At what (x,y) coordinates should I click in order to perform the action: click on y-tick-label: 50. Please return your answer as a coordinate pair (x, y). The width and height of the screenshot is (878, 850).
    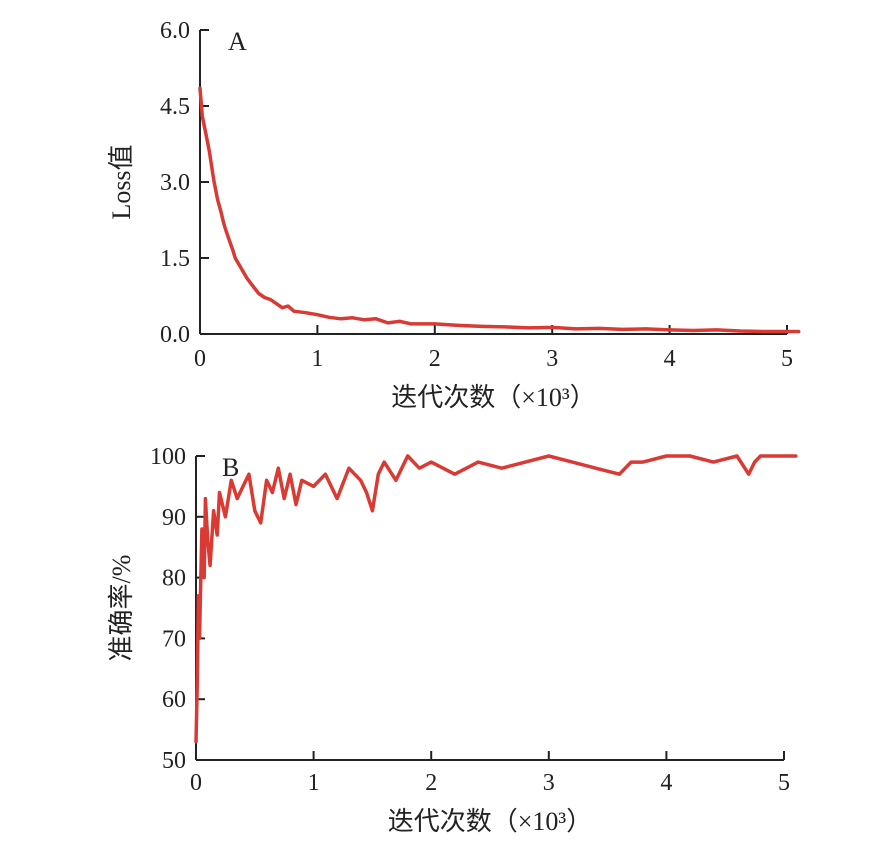
    Looking at the image, I should click on (174, 761).